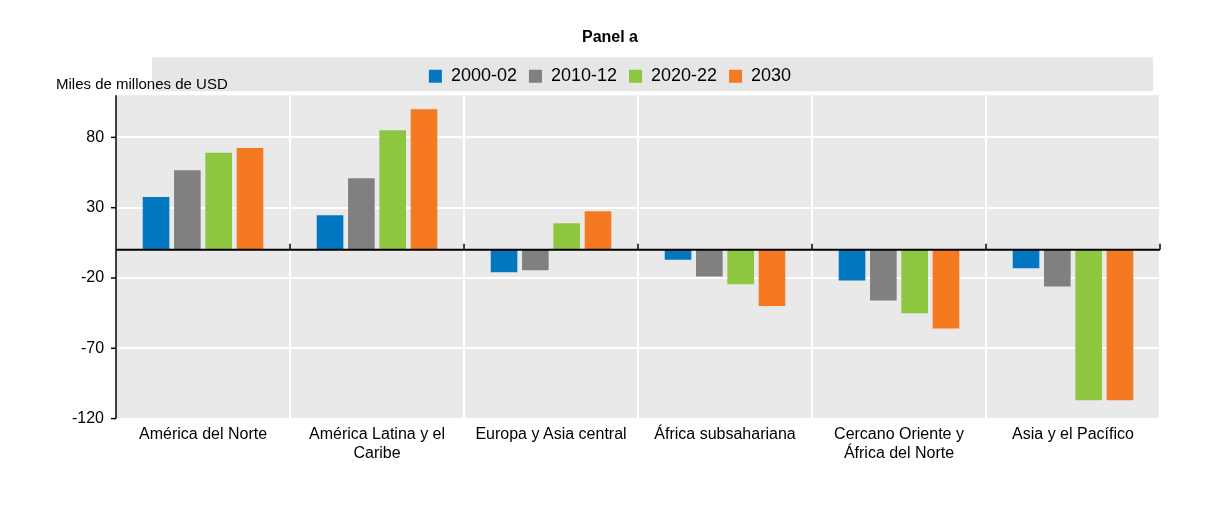  I want to click on x-tick-label: África subsahariana, so click(725, 432).